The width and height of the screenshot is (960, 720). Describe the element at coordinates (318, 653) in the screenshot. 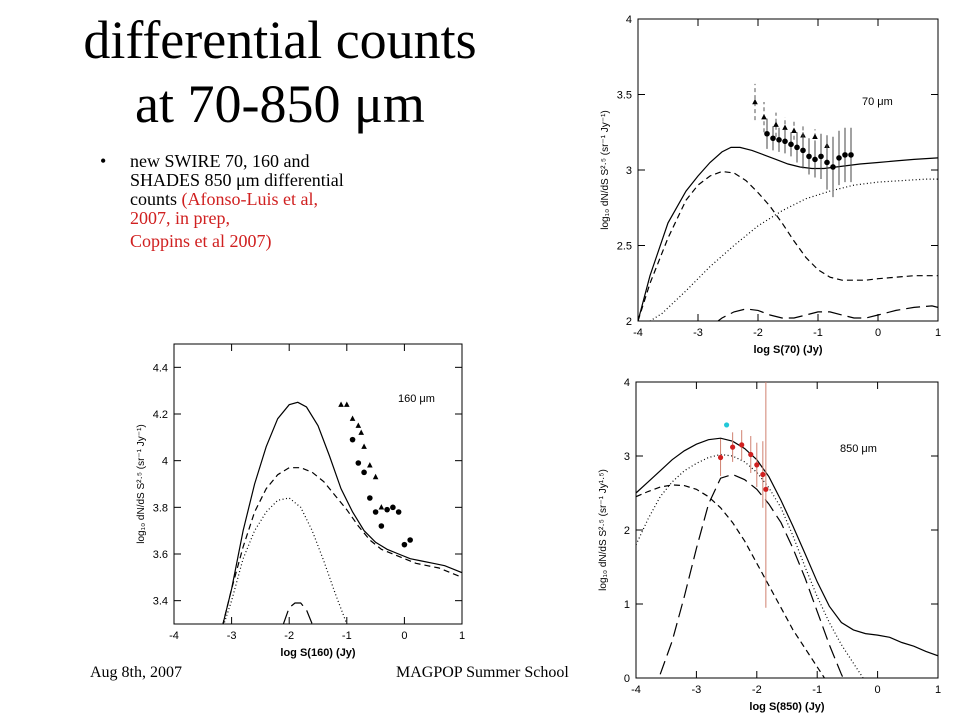

I see `x-axis-label: log S(160) (Jy)` at that location.